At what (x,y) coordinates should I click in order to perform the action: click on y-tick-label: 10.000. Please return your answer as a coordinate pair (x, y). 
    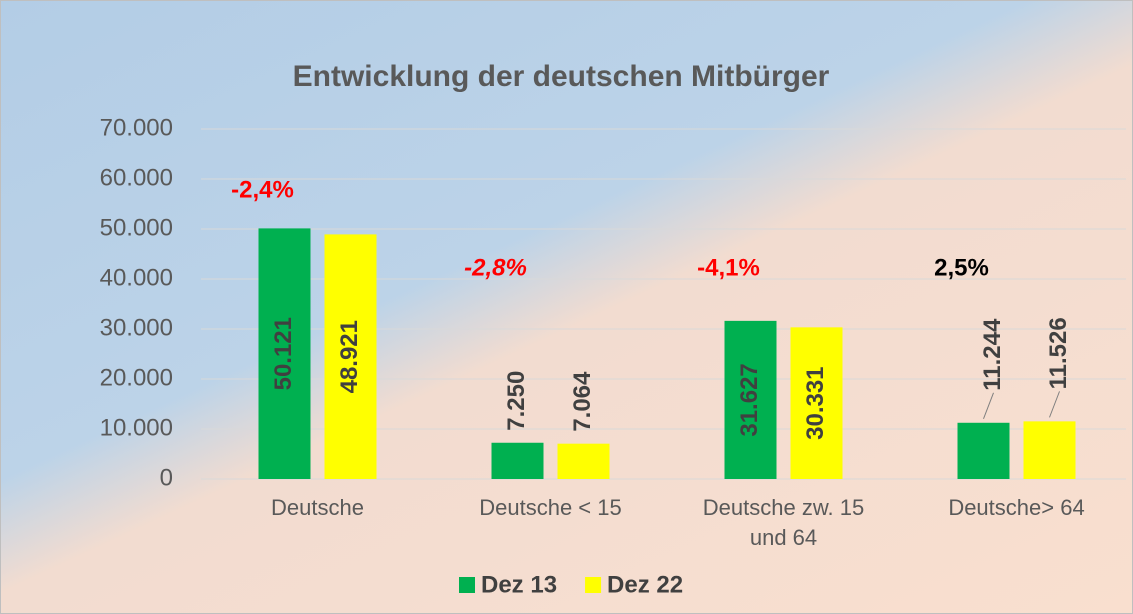
    Looking at the image, I should click on (136, 427).